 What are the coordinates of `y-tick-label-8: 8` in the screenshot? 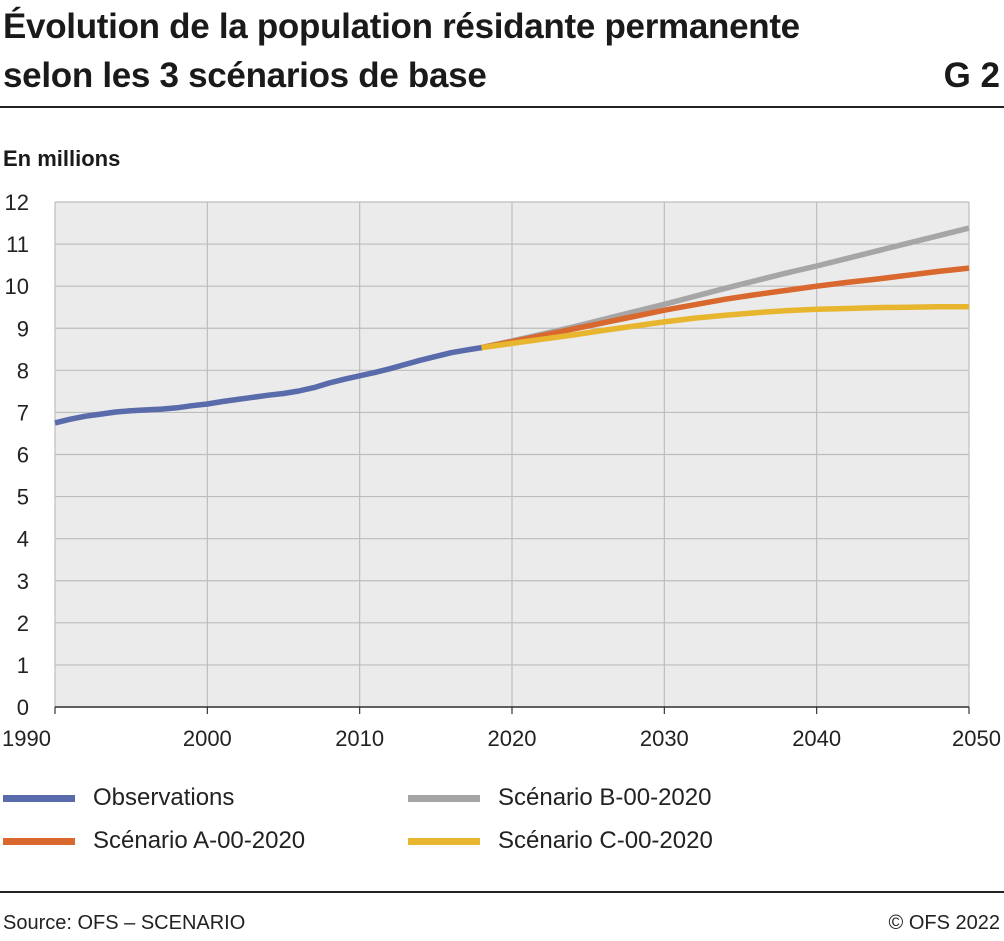 It's located at (23, 370).